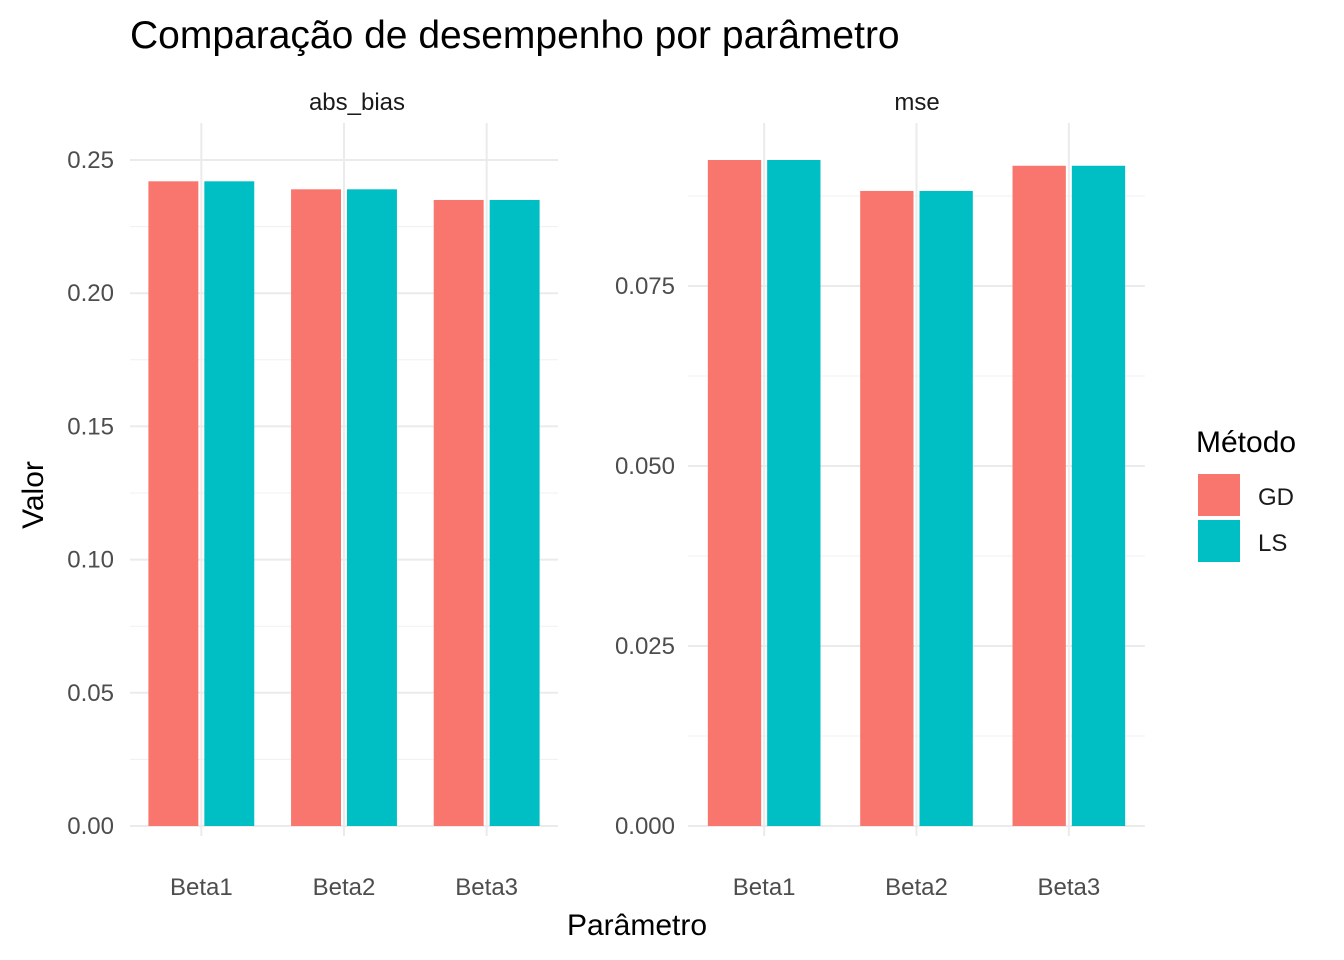 This screenshot has height=960, width=1344. I want to click on y-tick-label: 0.15, so click(90, 426).